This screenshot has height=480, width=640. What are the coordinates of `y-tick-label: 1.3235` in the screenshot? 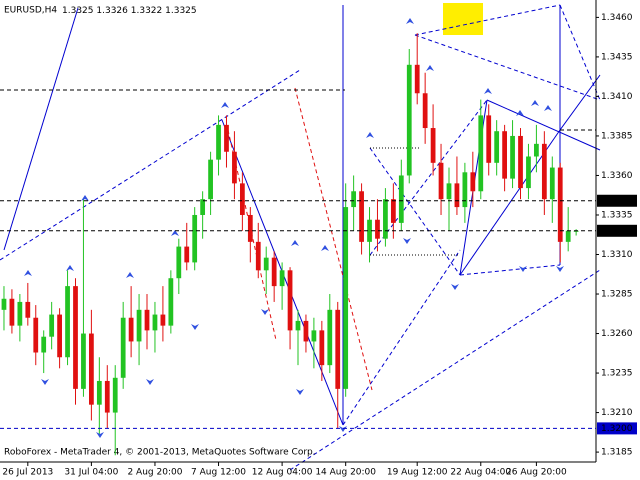 It's located at (617, 374).